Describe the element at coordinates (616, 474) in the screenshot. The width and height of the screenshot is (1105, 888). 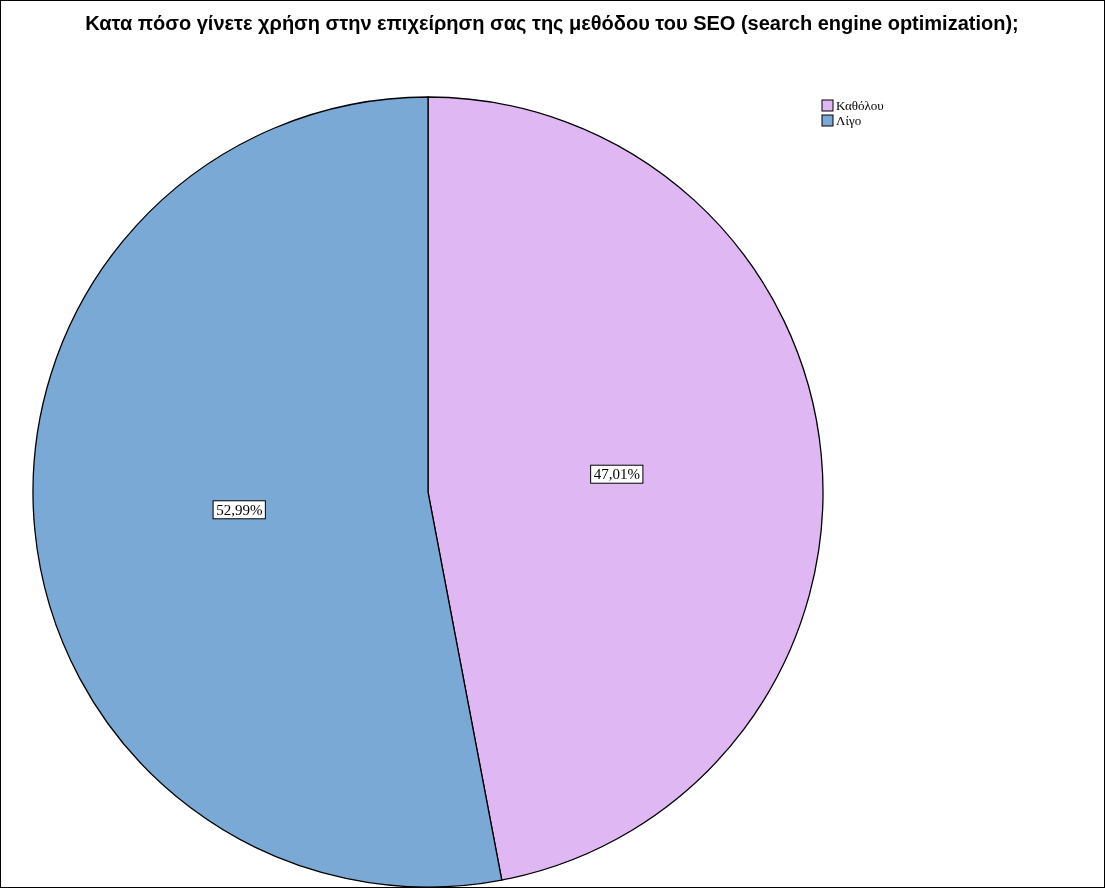
I see `data-label: 47,01%` at that location.